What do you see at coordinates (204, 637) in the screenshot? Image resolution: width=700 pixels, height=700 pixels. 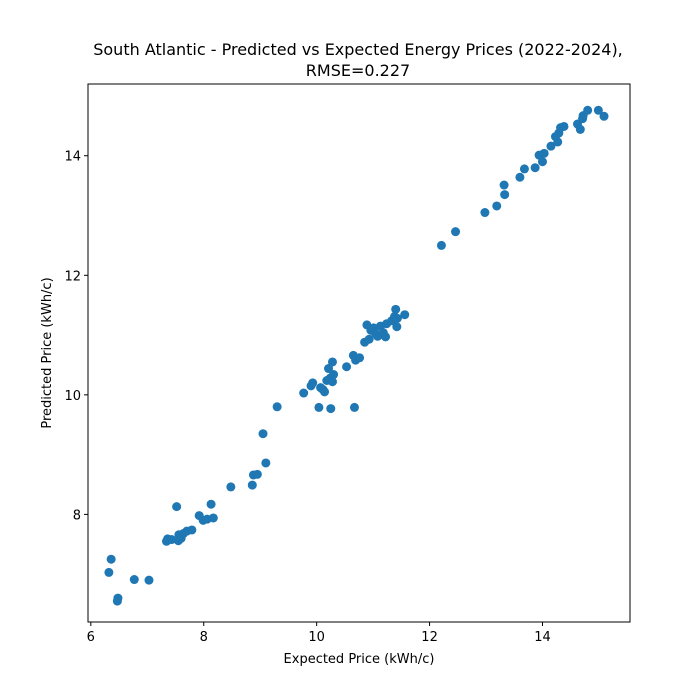 I see `x-tick-label: 8` at bounding box center [204, 637].